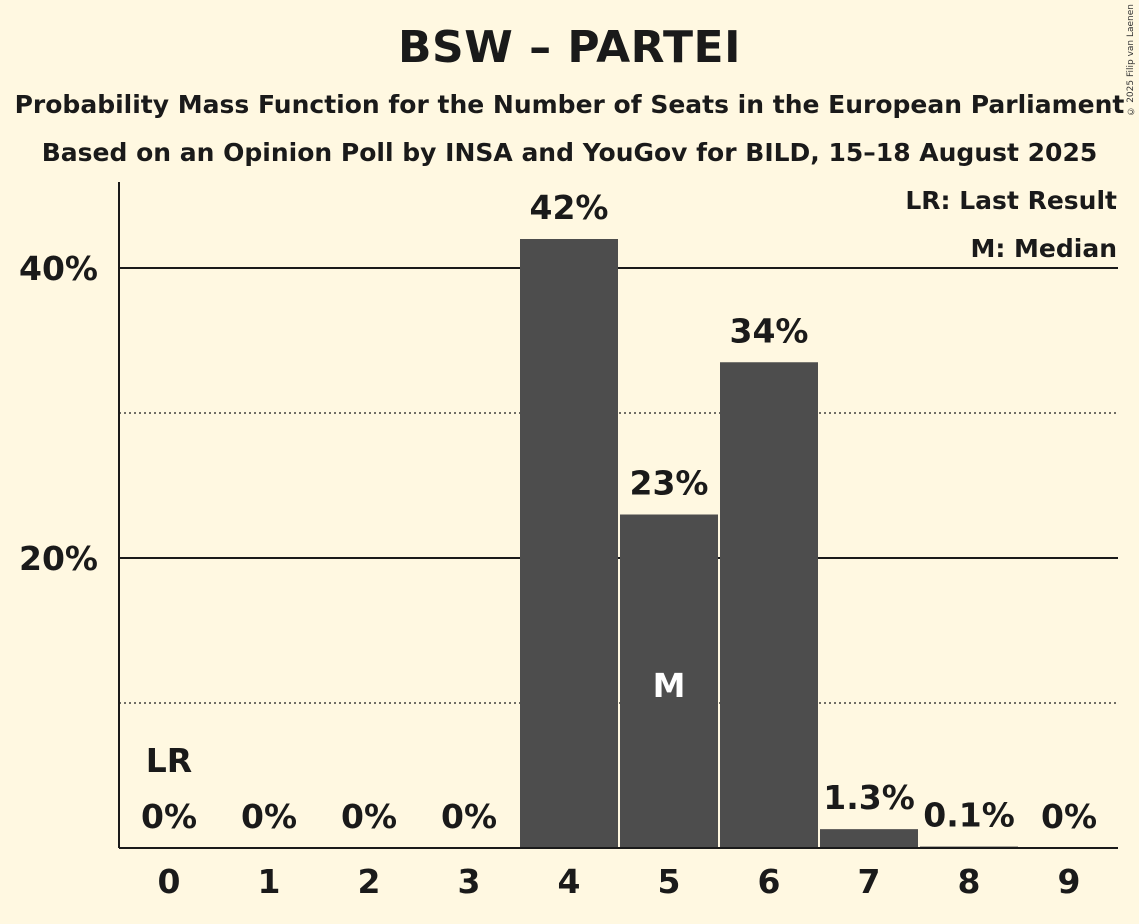 The width and height of the screenshot is (1139, 924). What do you see at coordinates (769, 330) in the screenshot?
I see `data-label-6: 34%` at bounding box center [769, 330].